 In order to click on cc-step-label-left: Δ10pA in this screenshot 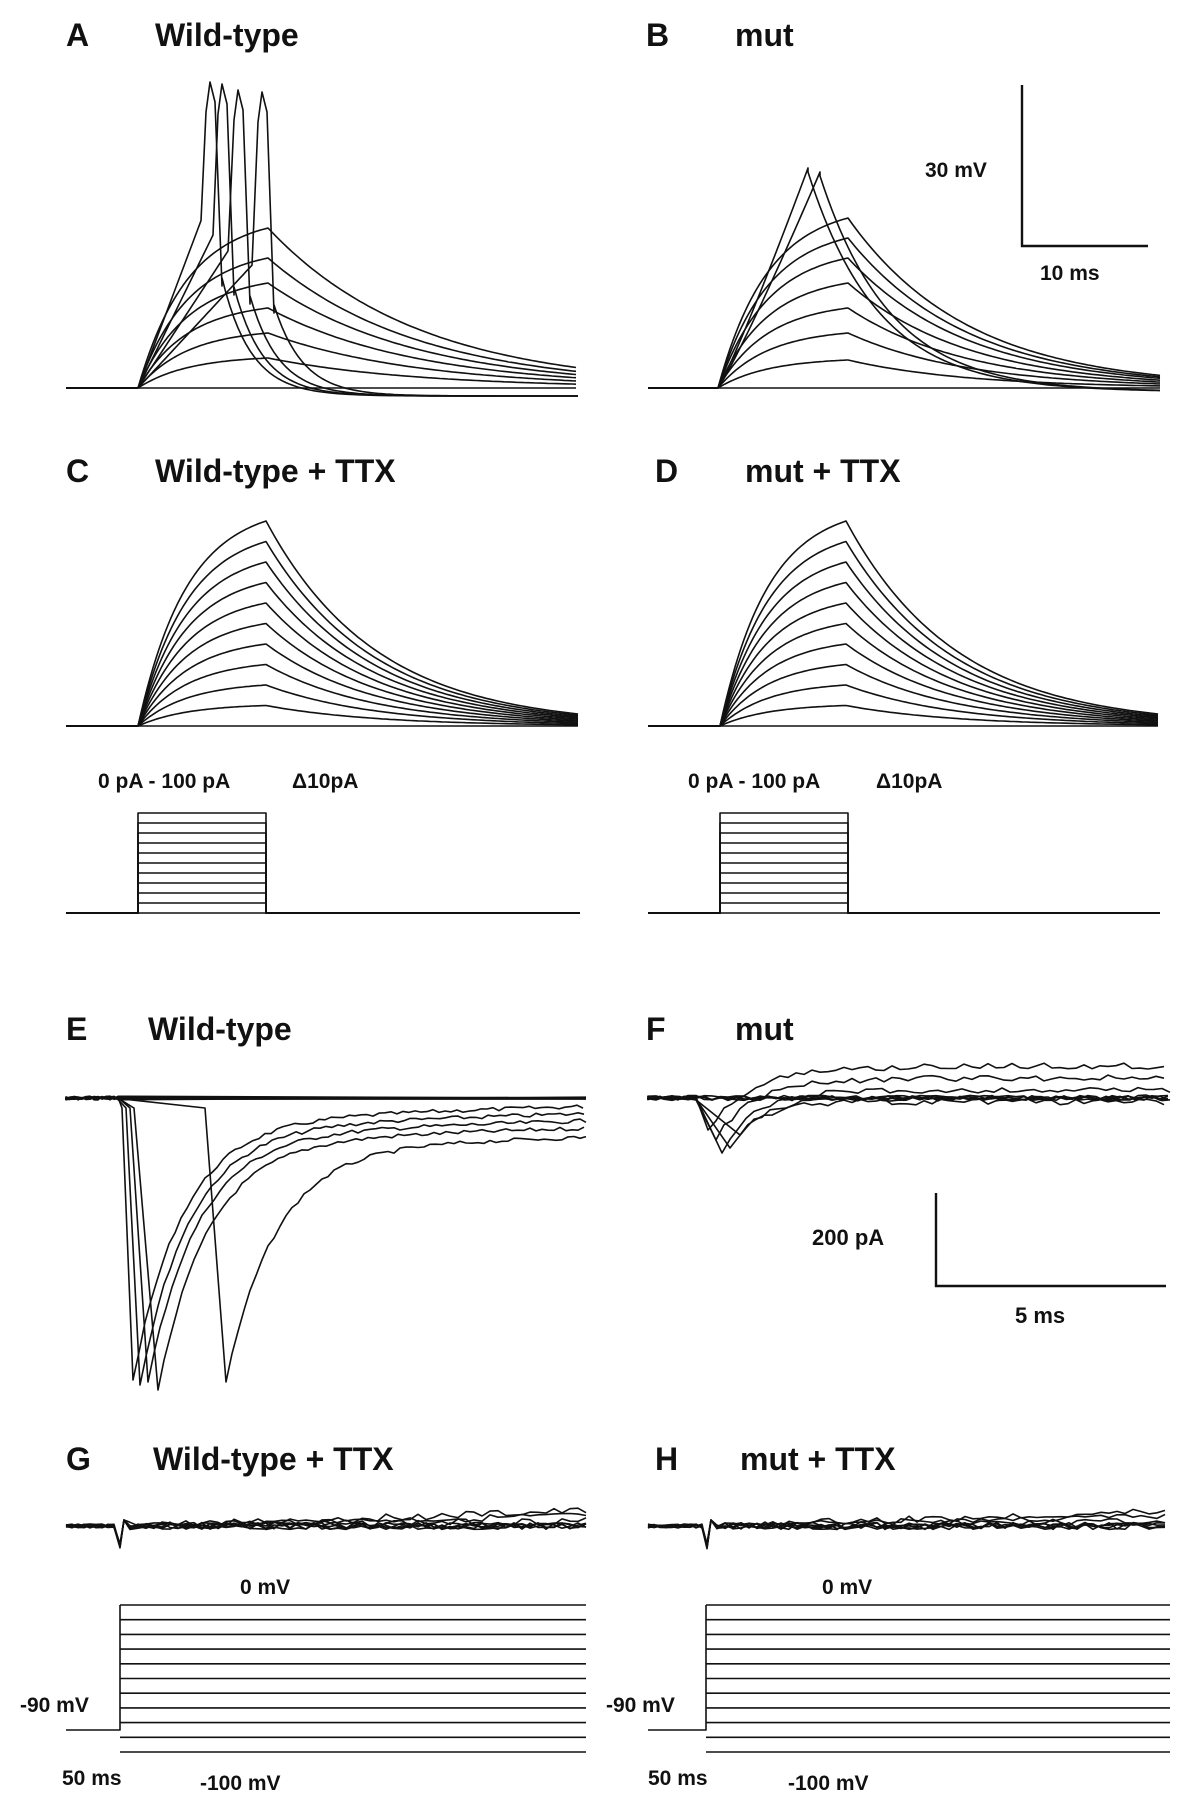, I will do `click(325, 781)`.